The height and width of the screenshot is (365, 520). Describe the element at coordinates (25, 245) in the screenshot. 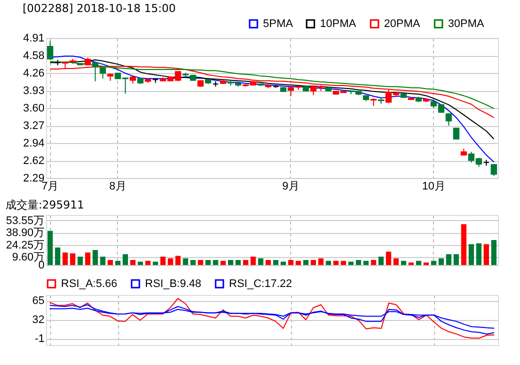

I see `y-tick-label: 24.25万` at that location.